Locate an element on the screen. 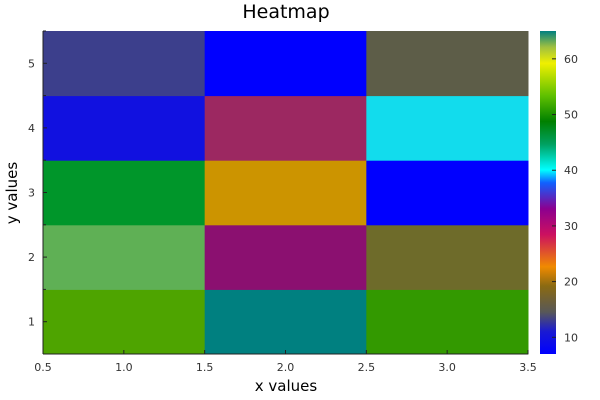  y-tick-label: 1 is located at coordinates (31, 322).